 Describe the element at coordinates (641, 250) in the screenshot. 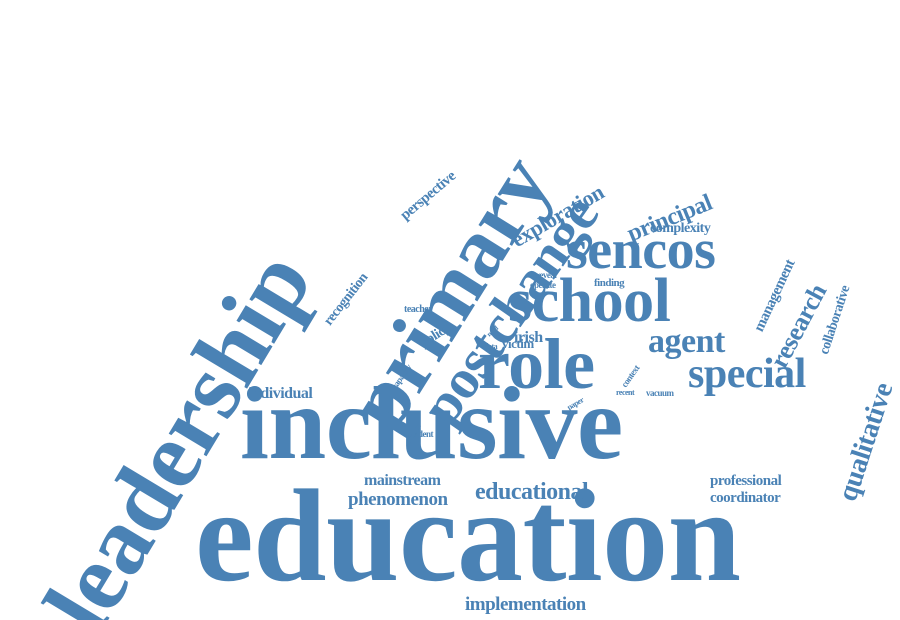

I see `word-sencos: sencos` at that location.